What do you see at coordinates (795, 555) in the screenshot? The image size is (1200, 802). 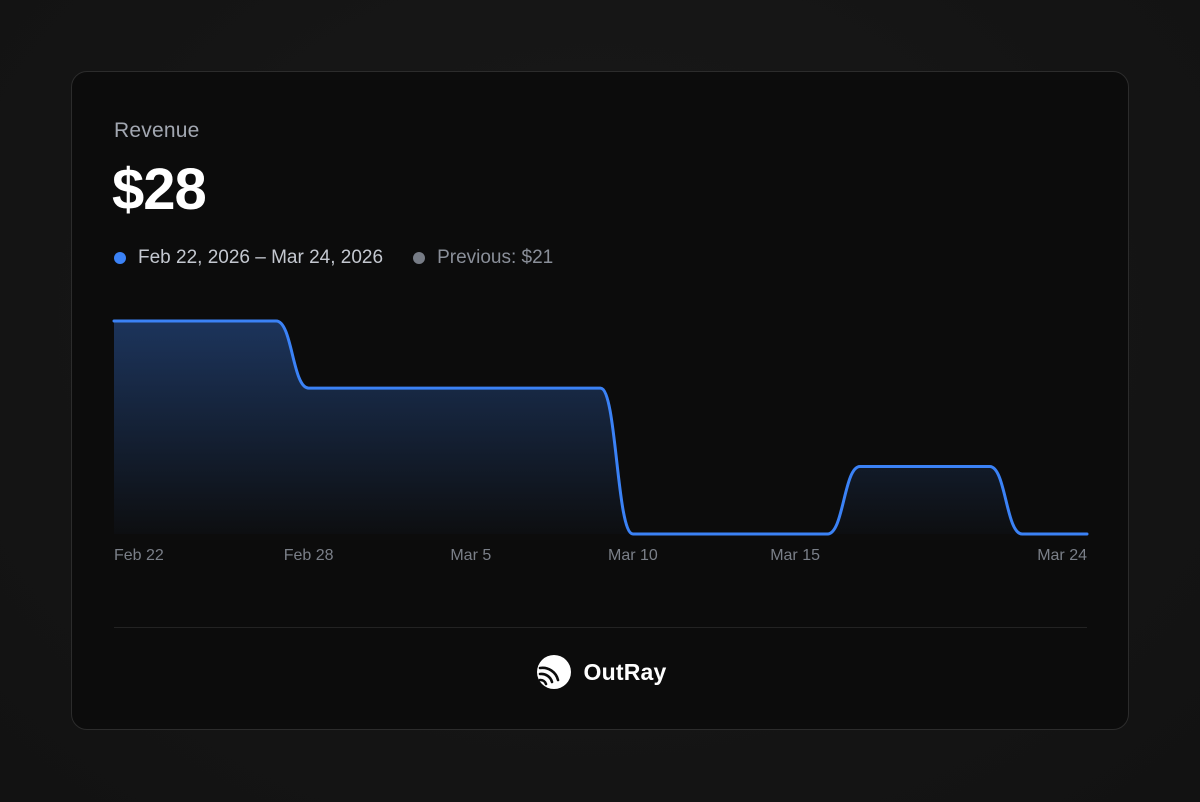 I see `x-tick-label: Mar 15` at bounding box center [795, 555].